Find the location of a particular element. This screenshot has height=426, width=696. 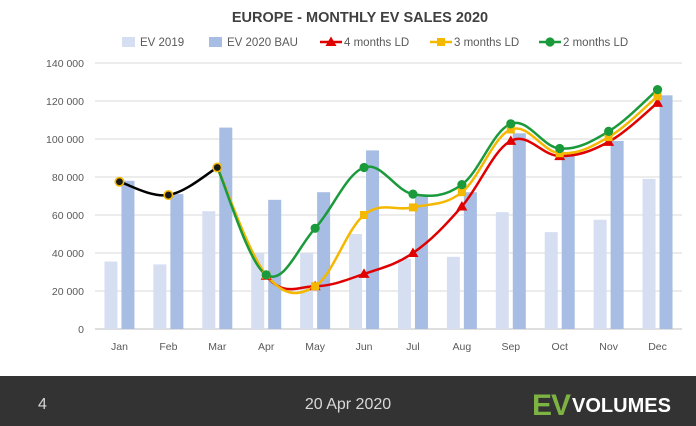

x-tick-label: Aug is located at coordinates (462, 347).